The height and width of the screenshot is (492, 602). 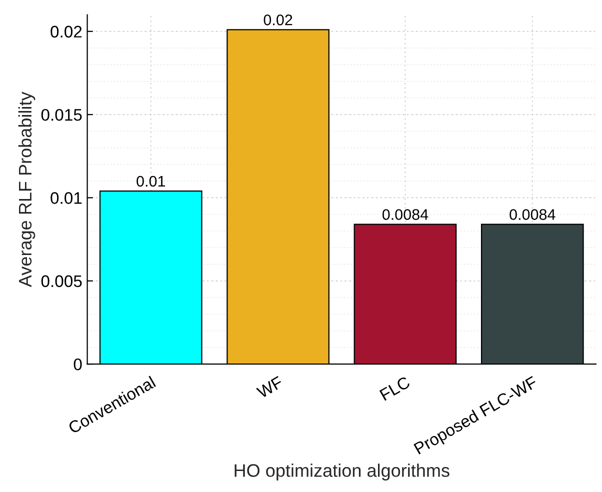 I want to click on y-axis-title: Average RLF Probability, so click(x=27, y=190).